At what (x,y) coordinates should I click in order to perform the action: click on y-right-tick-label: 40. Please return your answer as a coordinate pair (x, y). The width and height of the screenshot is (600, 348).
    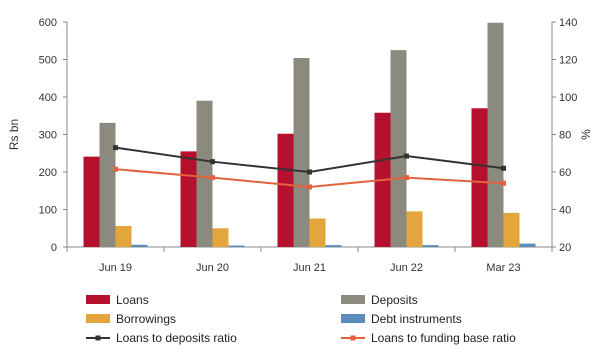
    Looking at the image, I should click on (565, 211).